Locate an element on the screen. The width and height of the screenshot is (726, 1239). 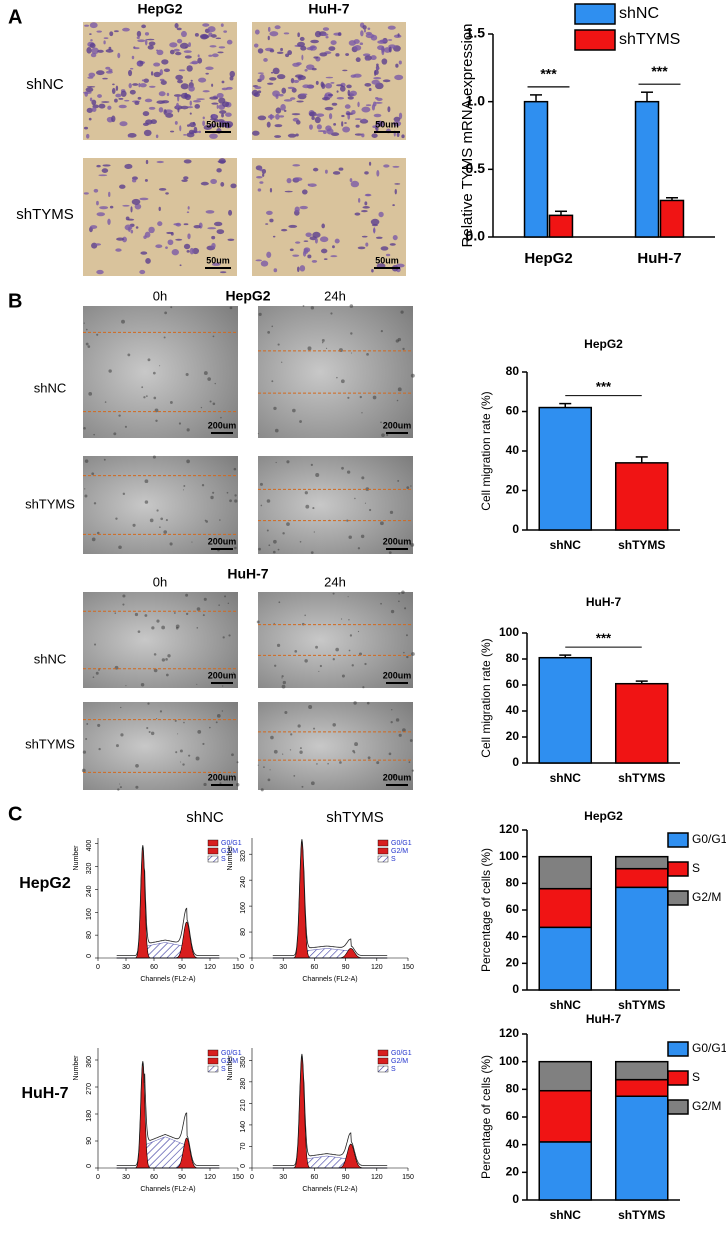
micrograph: 200um is located at coordinates (160, 372).